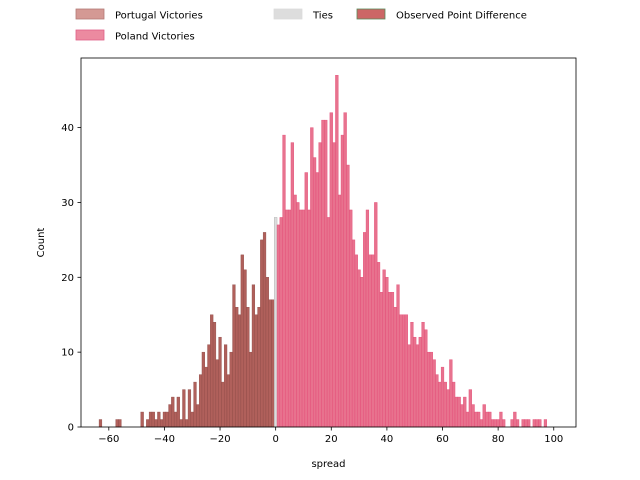 The height and width of the screenshot is (480, 640). Describe the element at coordinates (387, 439) in the screenshot. I see `x-tick-label: 40` at that location.